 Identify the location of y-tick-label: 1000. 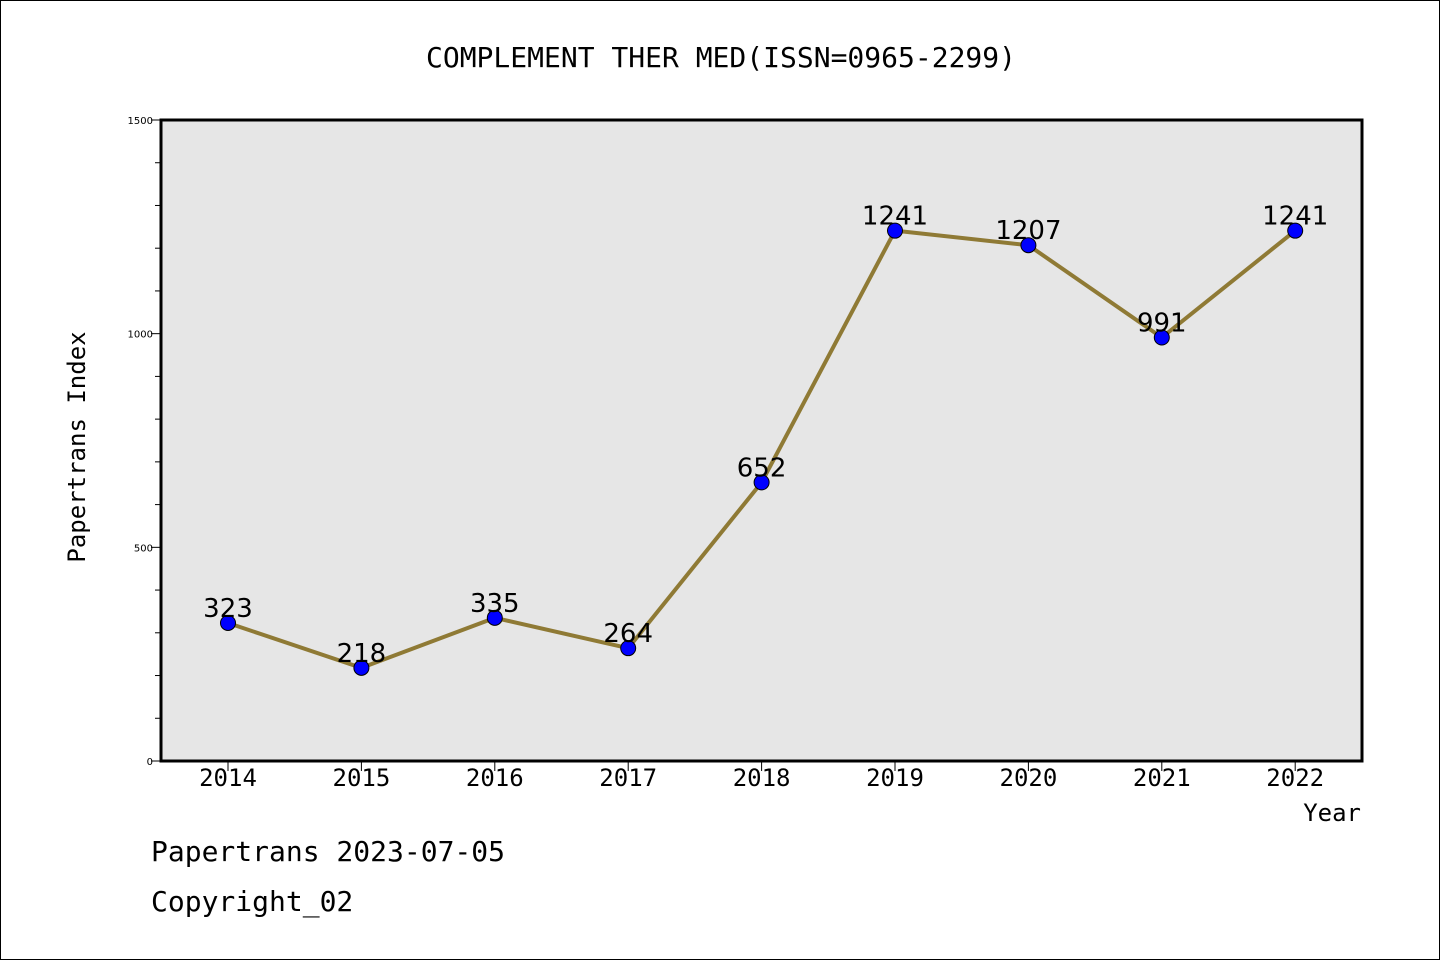
(140, 335).